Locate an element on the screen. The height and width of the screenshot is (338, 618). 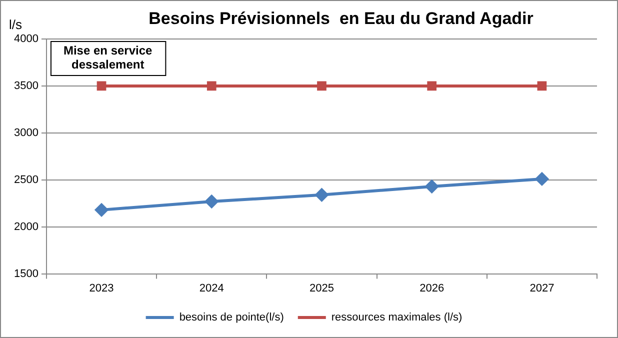
annotation: Mise en service dessalement is located at coordinates (108, 57).